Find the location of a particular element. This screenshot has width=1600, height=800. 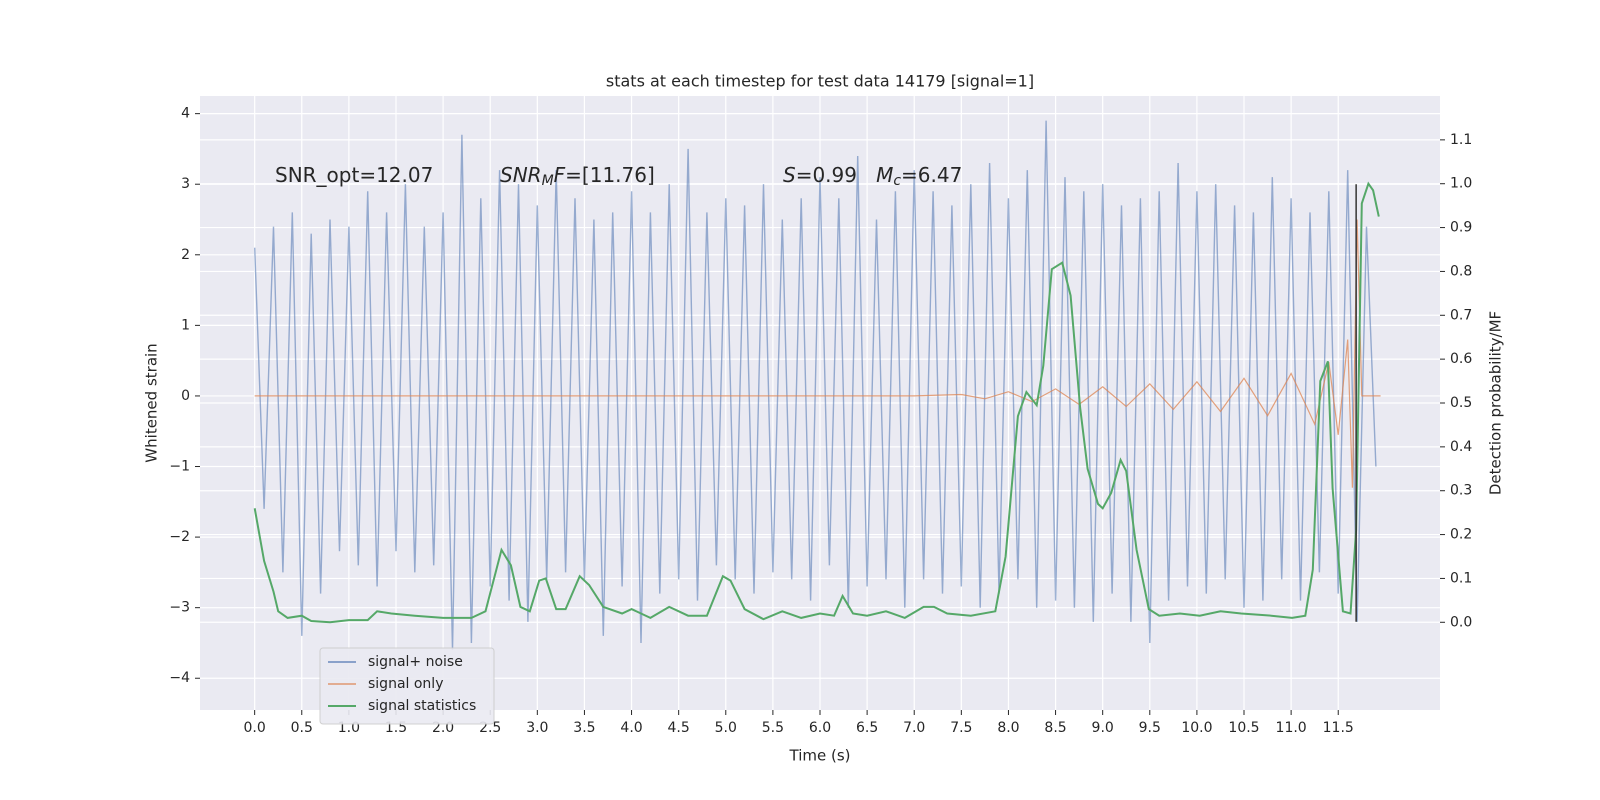

legend-box is located at coordinates (407, 686).